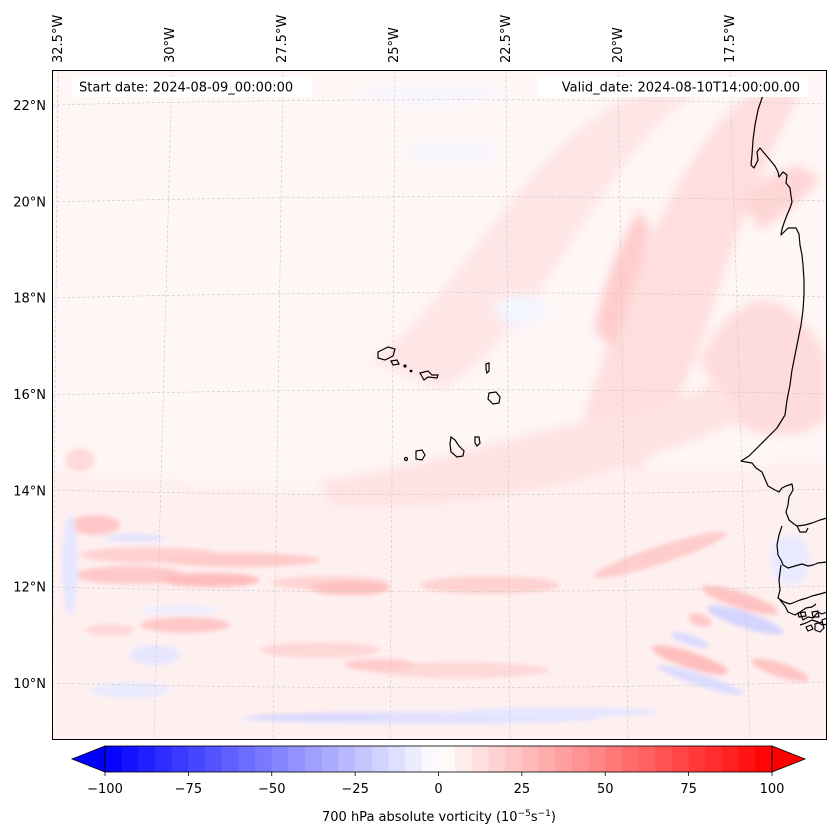  What do you see at coordinates (405, 366) in the screenshot?
I see `island-santa-luzia` at bounding box center [405, 366].